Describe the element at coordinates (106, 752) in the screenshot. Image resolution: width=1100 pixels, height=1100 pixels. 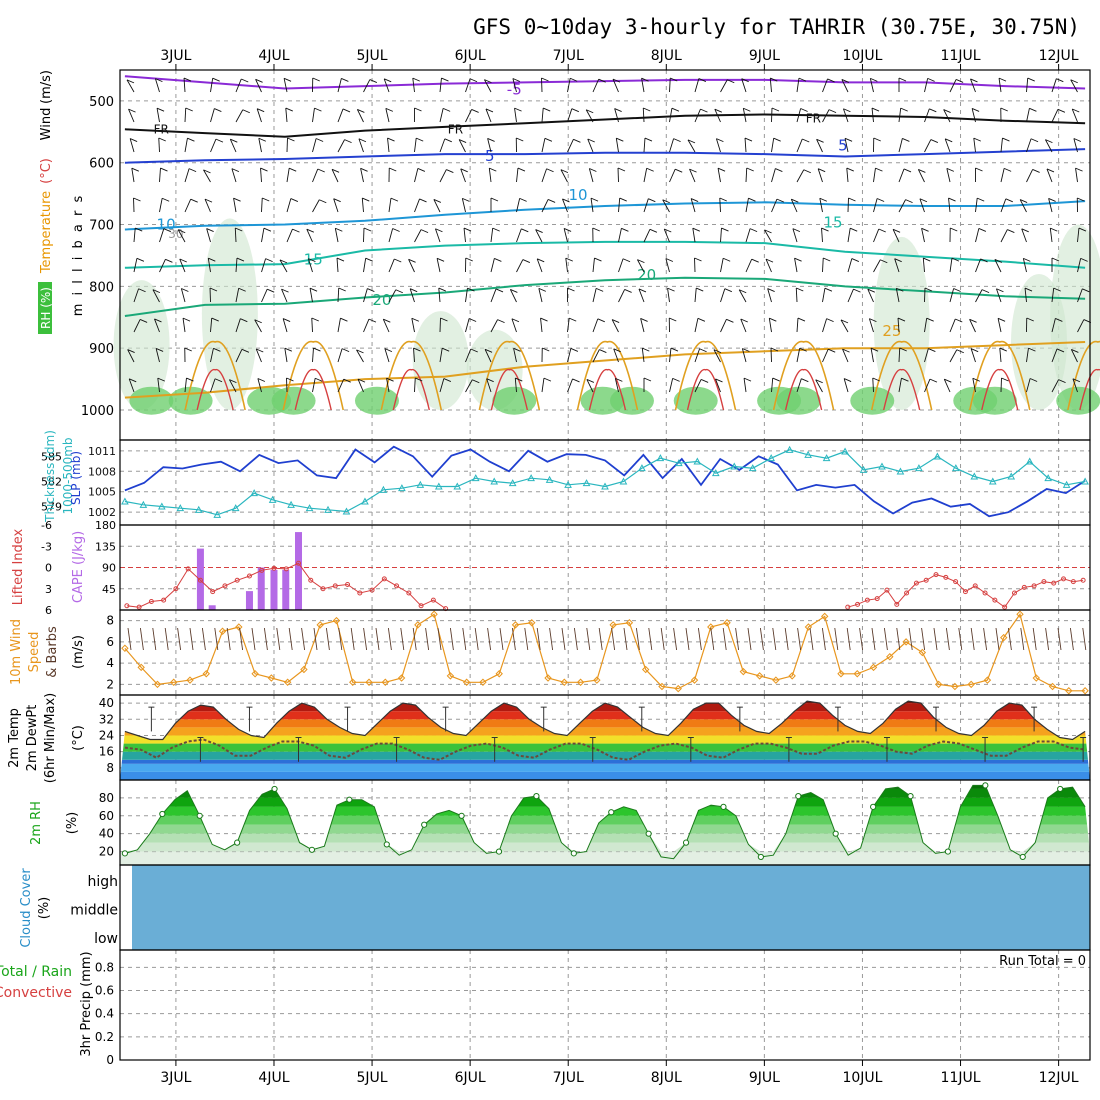
I see `temp-tick-label: 16` at that location.